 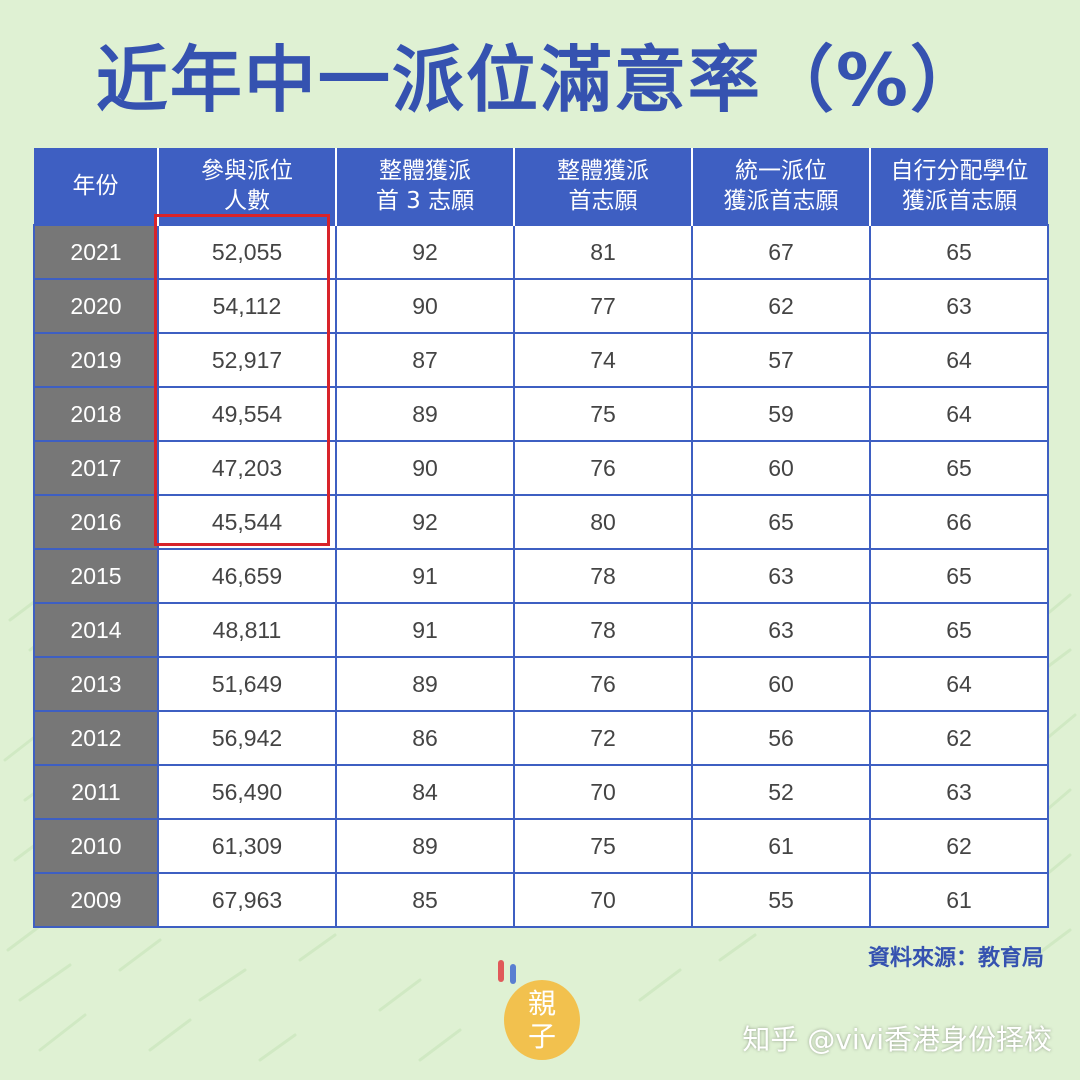 I want to click on value-cell: 78, so click(x=603, y=630).